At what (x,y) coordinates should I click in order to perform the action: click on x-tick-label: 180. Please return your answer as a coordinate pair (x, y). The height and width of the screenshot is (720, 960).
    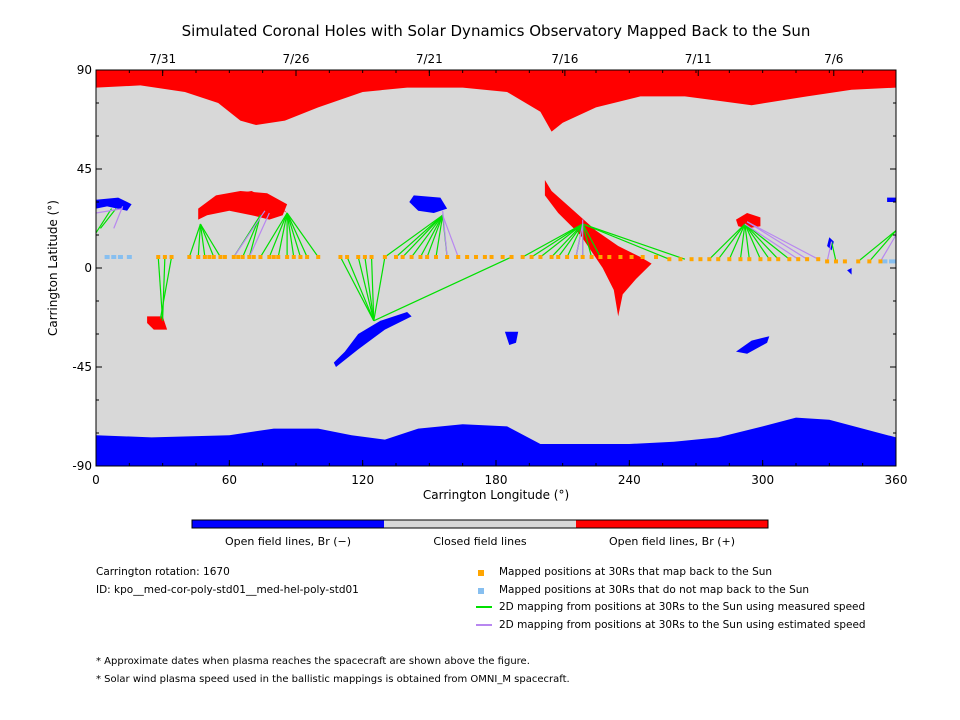
    Looking at the image, I should click on (496, 480).